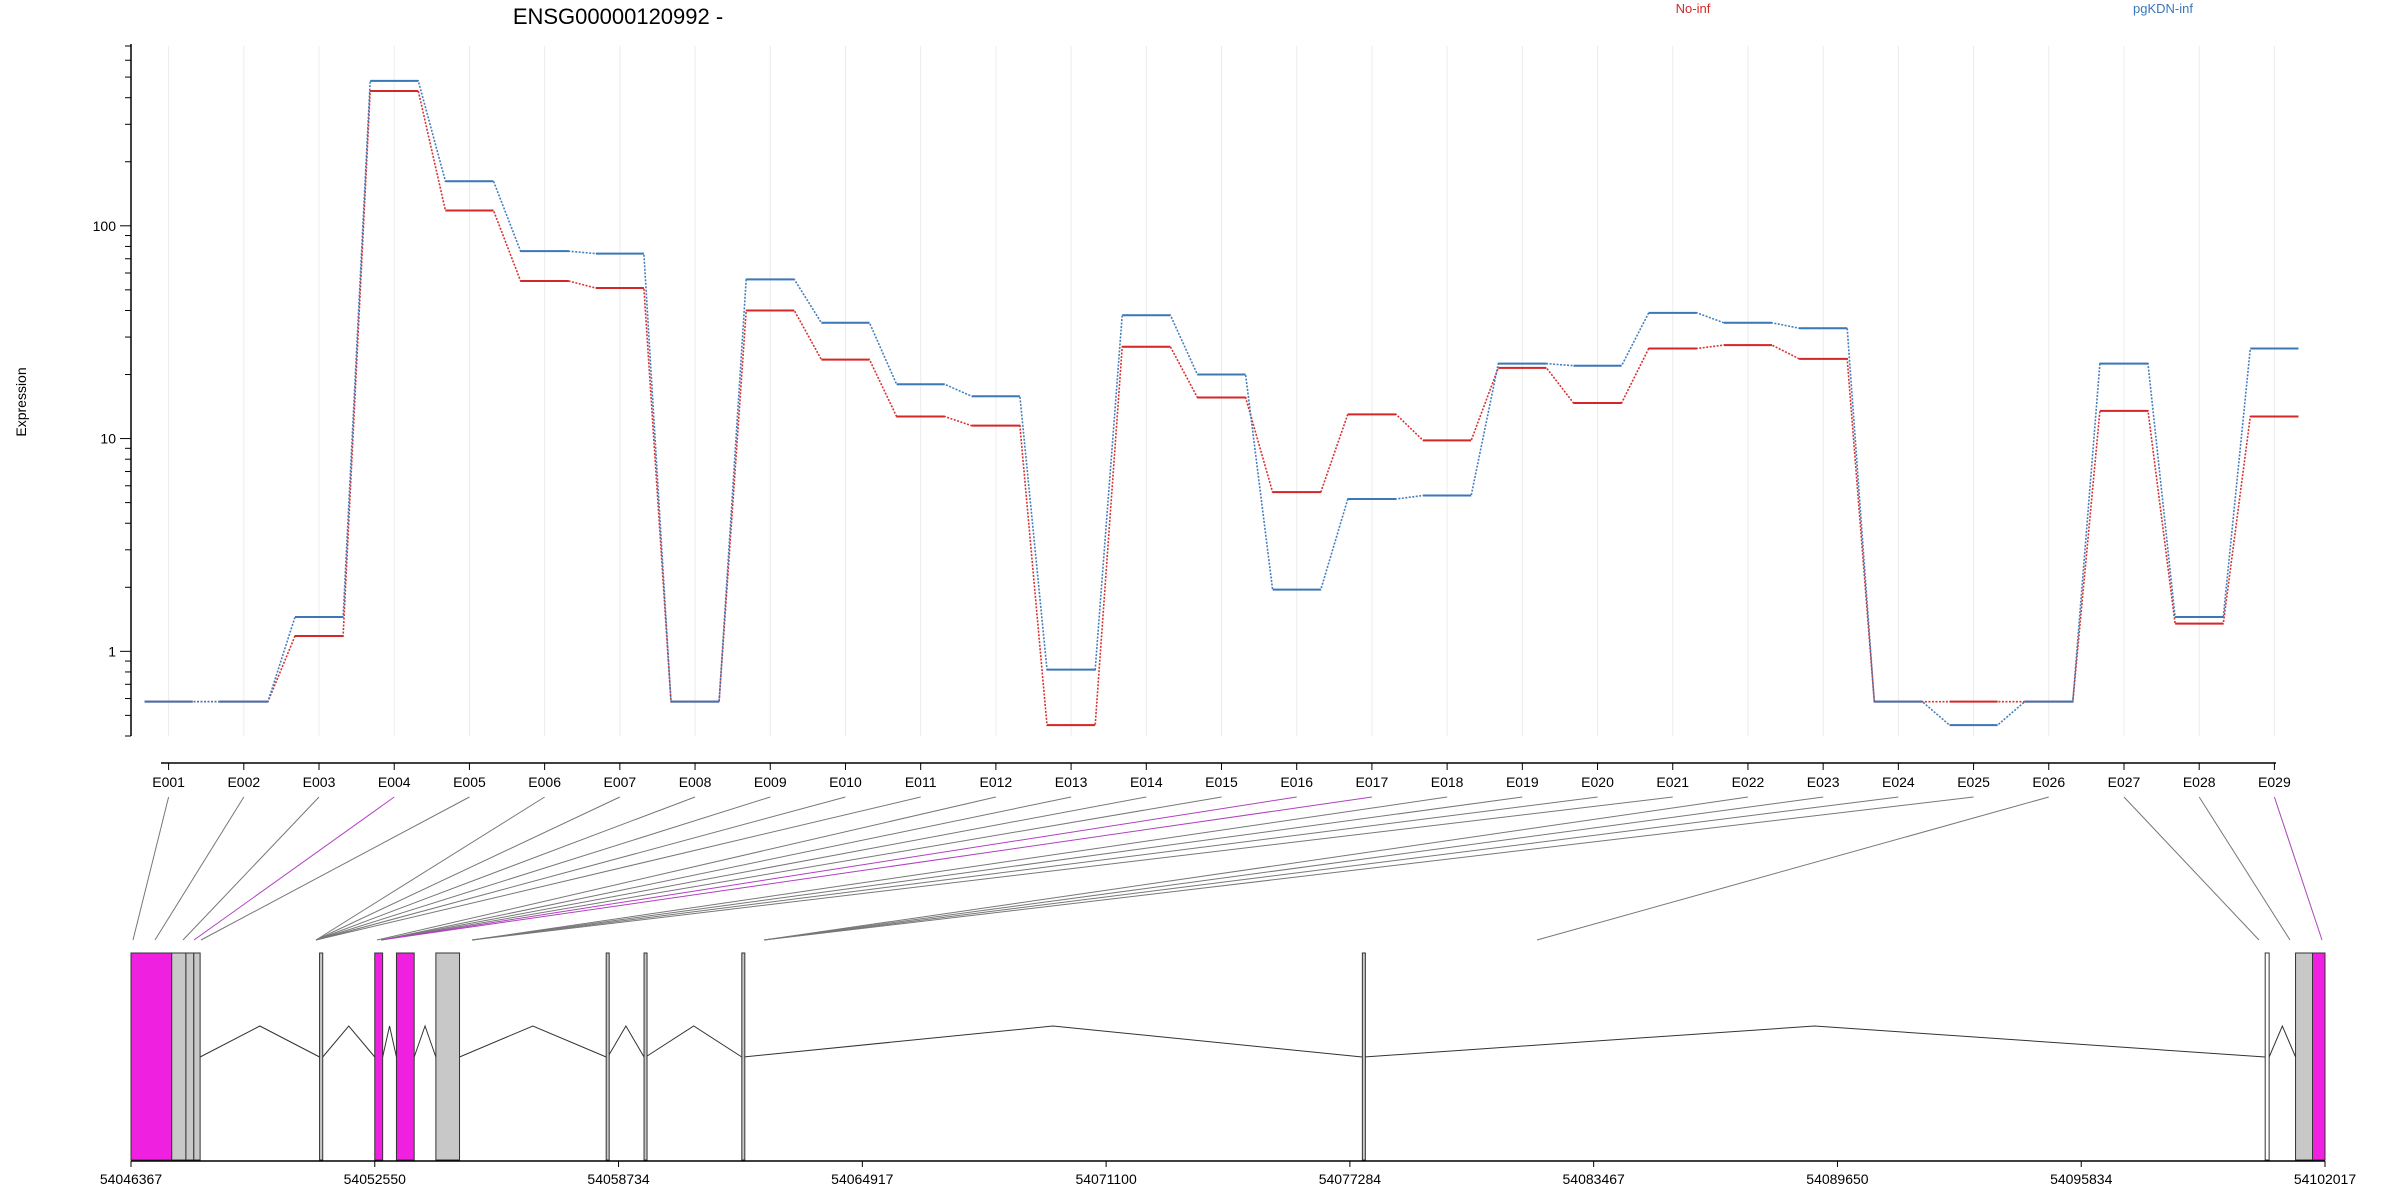  What do you see at coordinates (112, 651) in the screenshot?
I see `y-tick-label: 1` at bounding box center [112, 651].